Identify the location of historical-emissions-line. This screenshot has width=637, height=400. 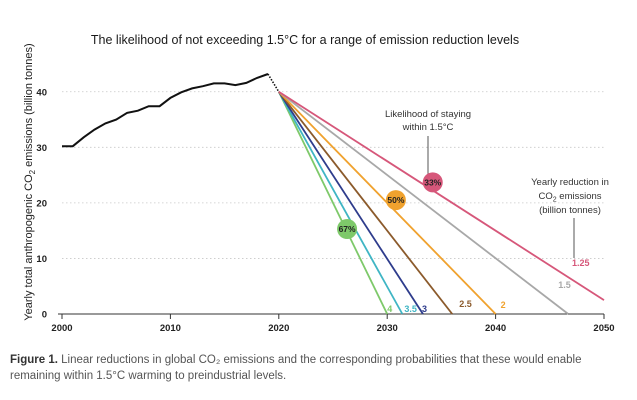
(165, 110).